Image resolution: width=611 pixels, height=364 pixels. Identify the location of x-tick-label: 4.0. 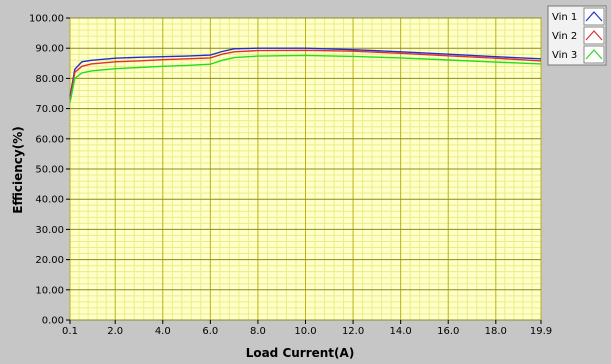
(163, 331).